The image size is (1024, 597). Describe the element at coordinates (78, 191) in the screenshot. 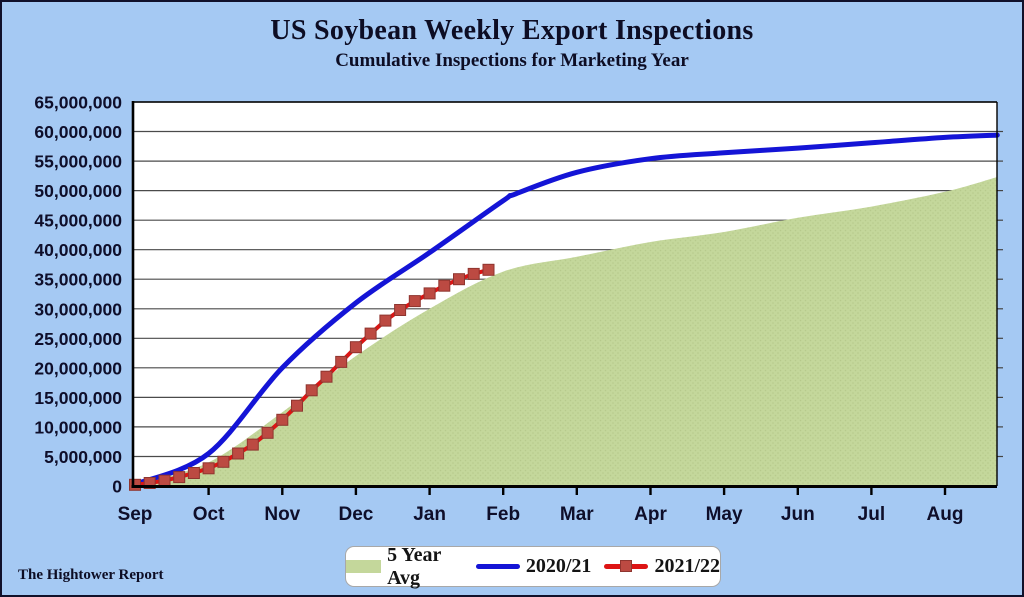

I see `svg-text: 50,000,000` at that location.